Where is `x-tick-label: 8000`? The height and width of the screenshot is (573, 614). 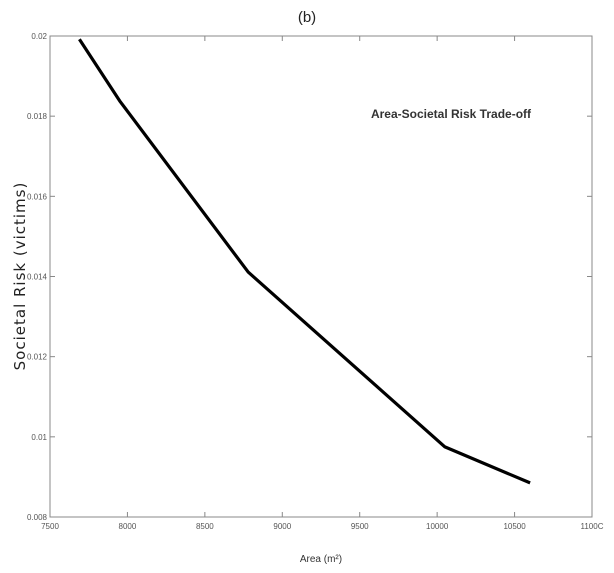
x-tick-label: 8000 is located at coordinates (128, 526).